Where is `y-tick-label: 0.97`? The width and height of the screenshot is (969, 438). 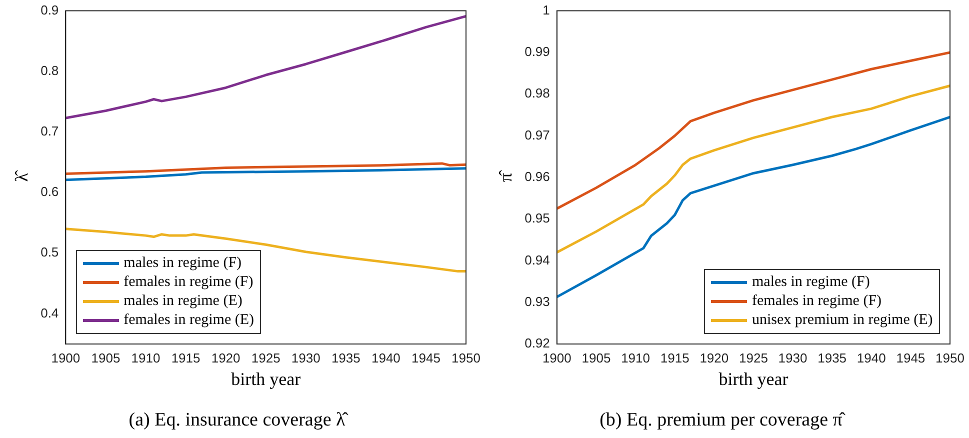 y-tick-label: 0.97 is located at coordinates (537, 134).